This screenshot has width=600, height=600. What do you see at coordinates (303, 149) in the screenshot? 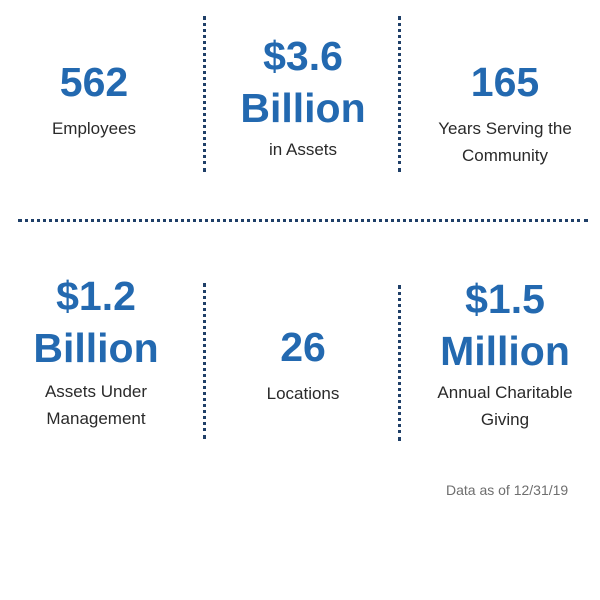
I see `stat-label: in Assets` at bounding box center [303, 149].